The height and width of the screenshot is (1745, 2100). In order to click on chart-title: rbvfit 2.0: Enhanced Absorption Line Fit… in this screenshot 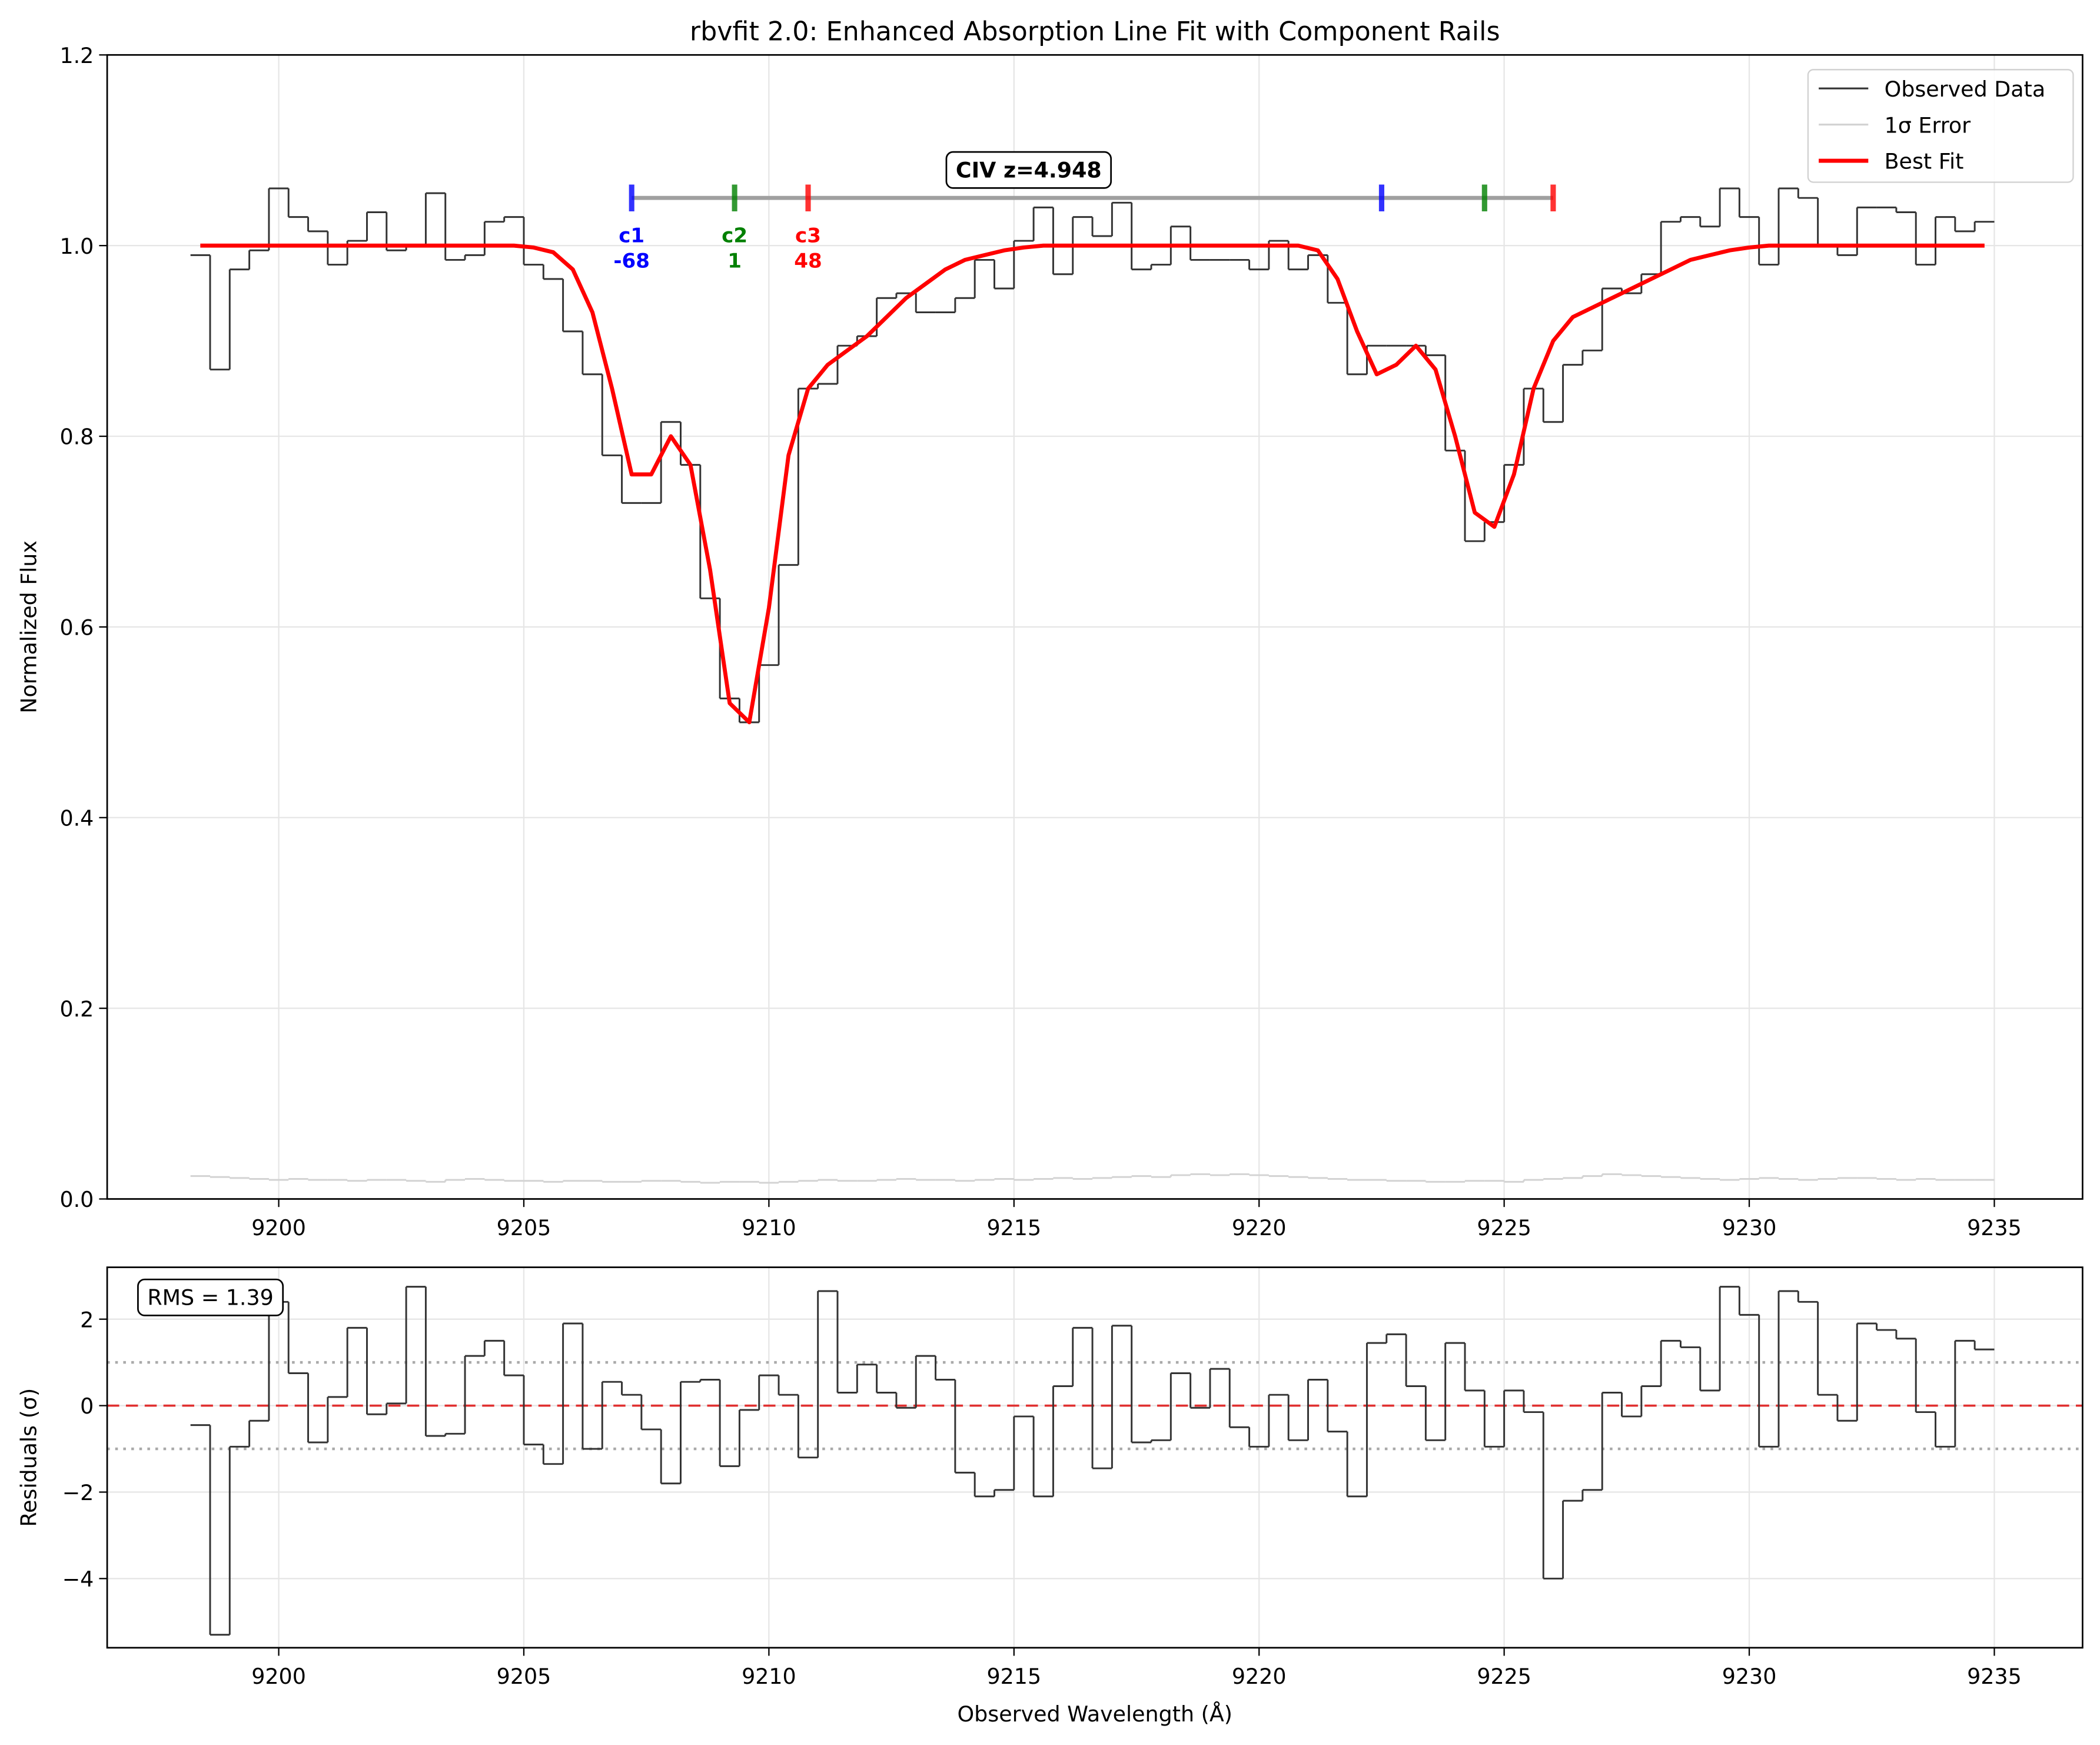, I will do `click(1095, 31)`.